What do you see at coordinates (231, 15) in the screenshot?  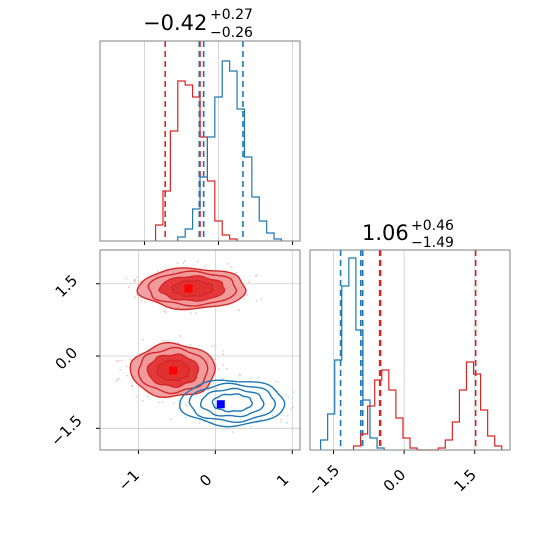 I see `title-param1-upper: +0.27` at bounding box center [231, 15].